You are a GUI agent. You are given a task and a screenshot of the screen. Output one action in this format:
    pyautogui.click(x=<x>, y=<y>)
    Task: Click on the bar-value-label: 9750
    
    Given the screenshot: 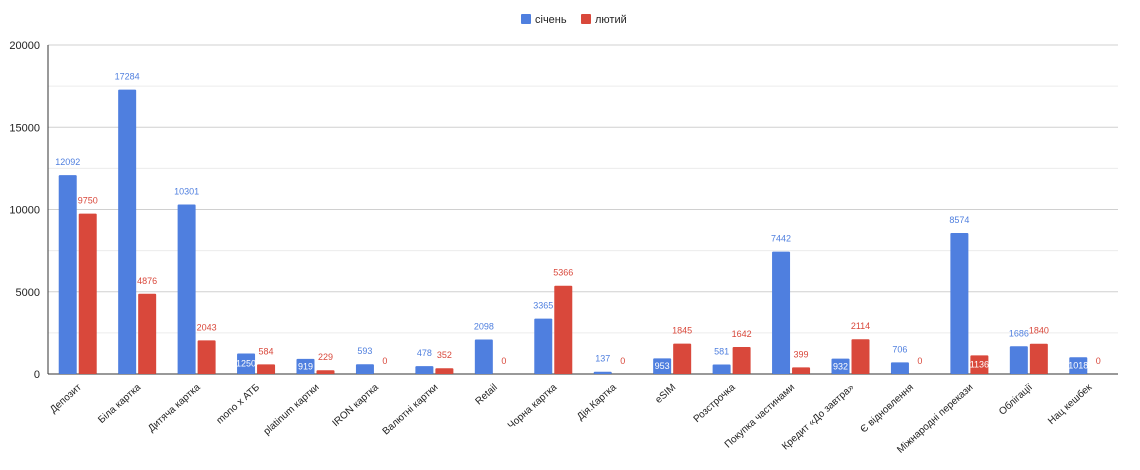 What is the action you would take?
    pyautogui.click(x=88, y=201)
    